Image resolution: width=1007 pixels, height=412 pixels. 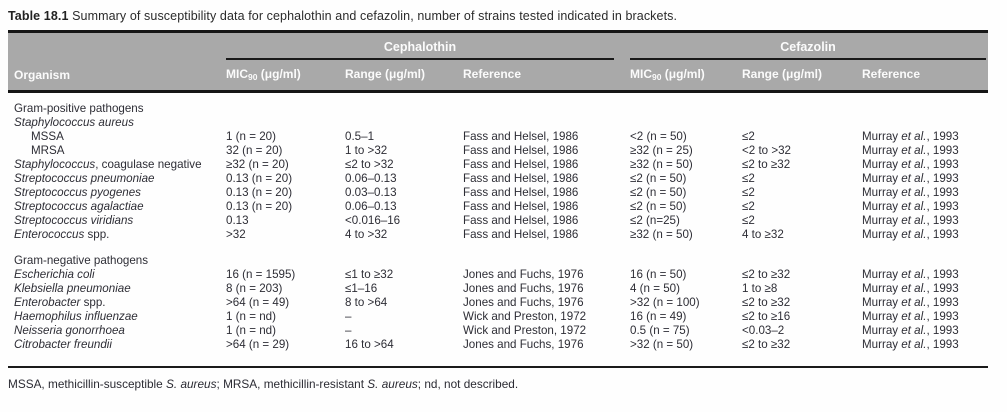 What do you see at coordinates (501, 248) in the screenshot?
I see `section-gap` at bounding box center [501, 248].